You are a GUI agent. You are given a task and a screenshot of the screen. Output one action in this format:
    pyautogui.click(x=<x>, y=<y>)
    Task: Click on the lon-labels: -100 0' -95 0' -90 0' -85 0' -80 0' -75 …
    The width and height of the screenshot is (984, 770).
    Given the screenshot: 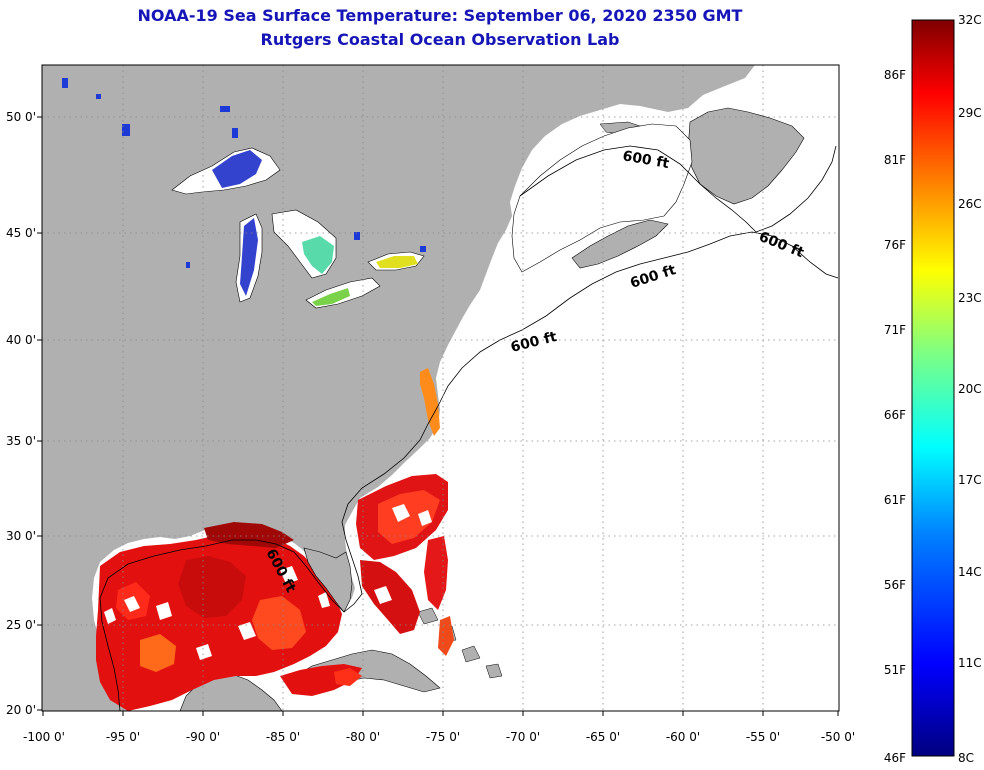 What is the action you would take?
    pyautogui.click(x=439, y=737)
    